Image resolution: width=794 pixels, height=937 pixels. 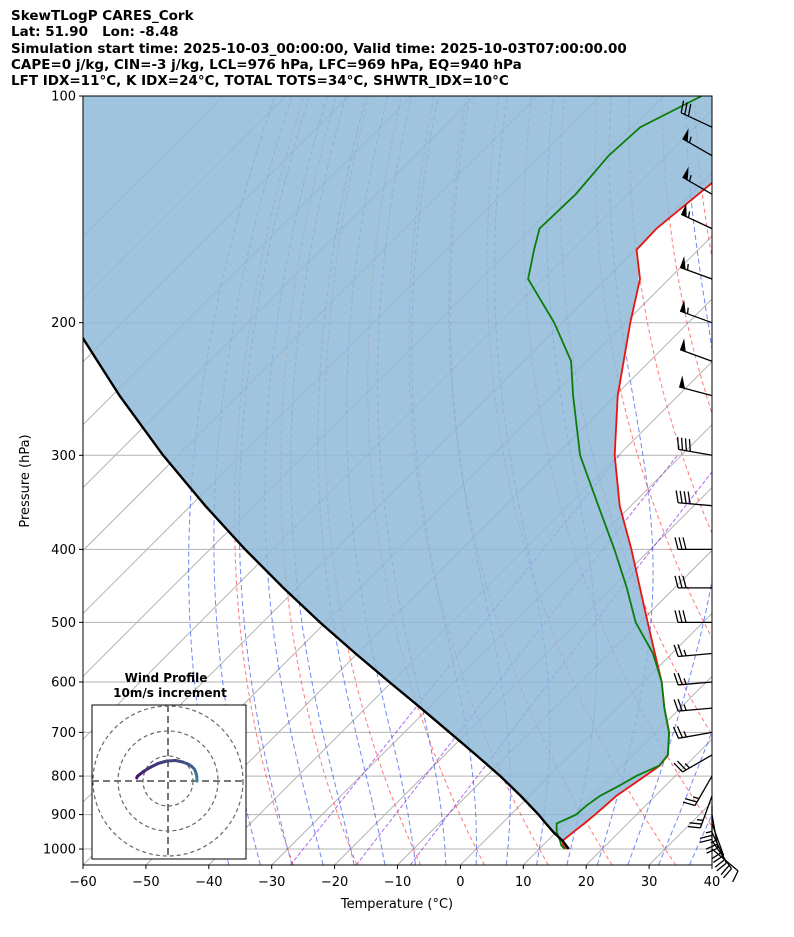 What do you see at coordinates (63, 777) in the screenshot?
I see `y-tick-label: 800` at bounding box center [63, 777].